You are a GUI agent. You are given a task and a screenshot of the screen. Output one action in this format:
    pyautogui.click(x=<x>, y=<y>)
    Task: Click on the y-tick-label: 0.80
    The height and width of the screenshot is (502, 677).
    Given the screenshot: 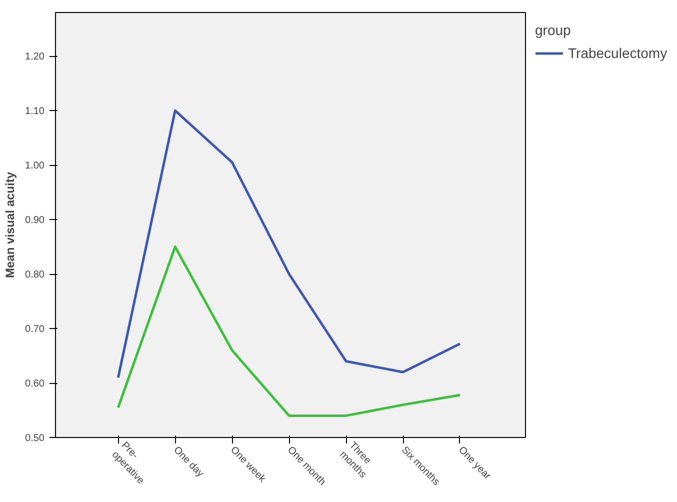 What is the action you would take?
    pyautogui.click(x=35, y=275)
    